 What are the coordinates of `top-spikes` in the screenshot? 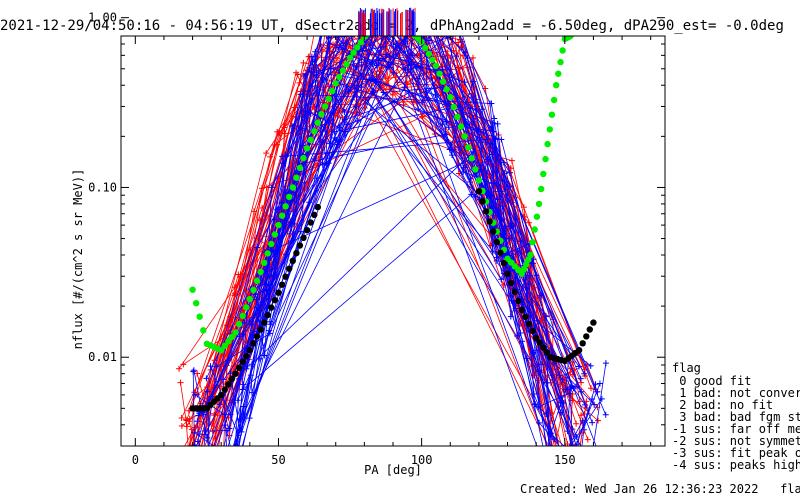 It's located at (387, 21).